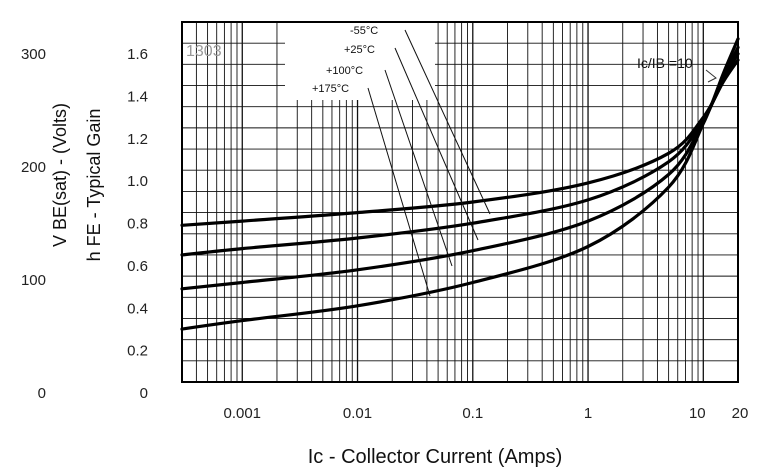 The width and height of the screenshot is (768, 472). What do you see at coordinates (357, 413) in the screenshot?
I see `x-tick-label: 0.01` at bounding box center [357, 413].